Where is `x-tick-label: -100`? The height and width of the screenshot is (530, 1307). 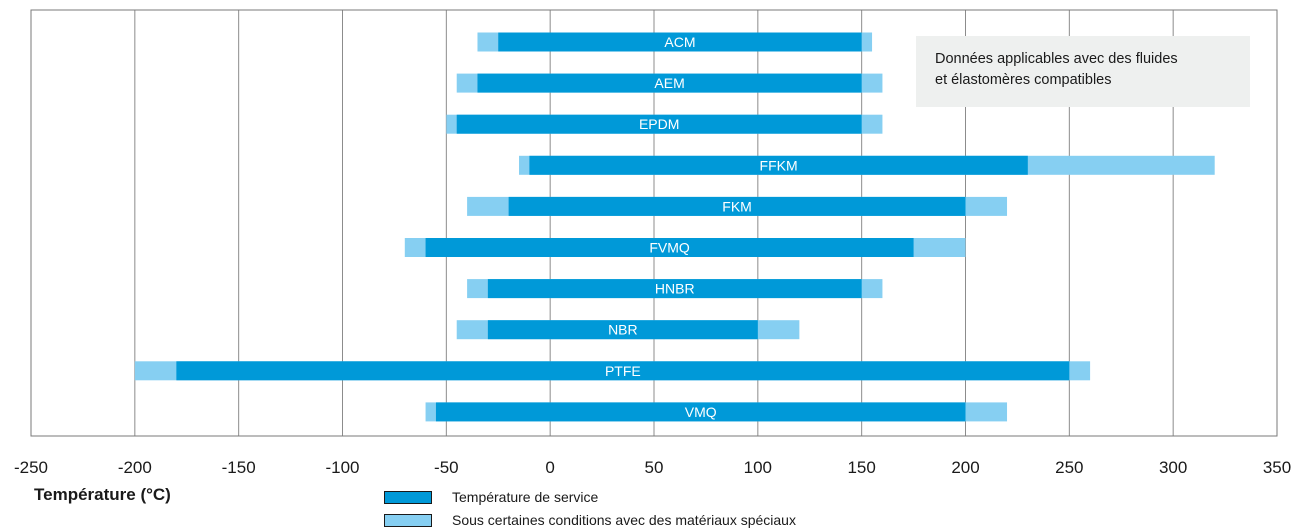
x-tick-label: -100 is located at coordinates (342, 467).